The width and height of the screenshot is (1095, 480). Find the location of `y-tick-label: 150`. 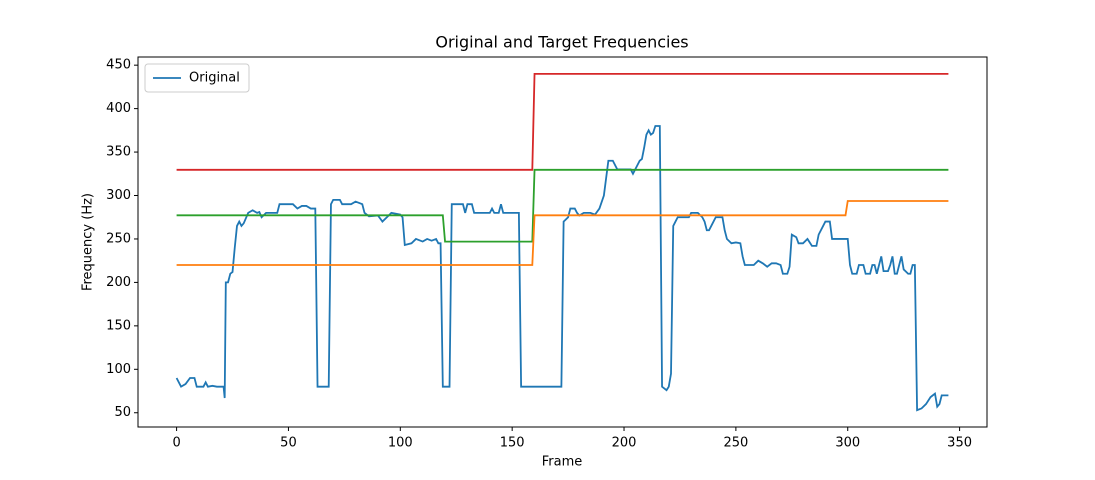

y-tick-label: 150 is located at coordinates (118, 325).